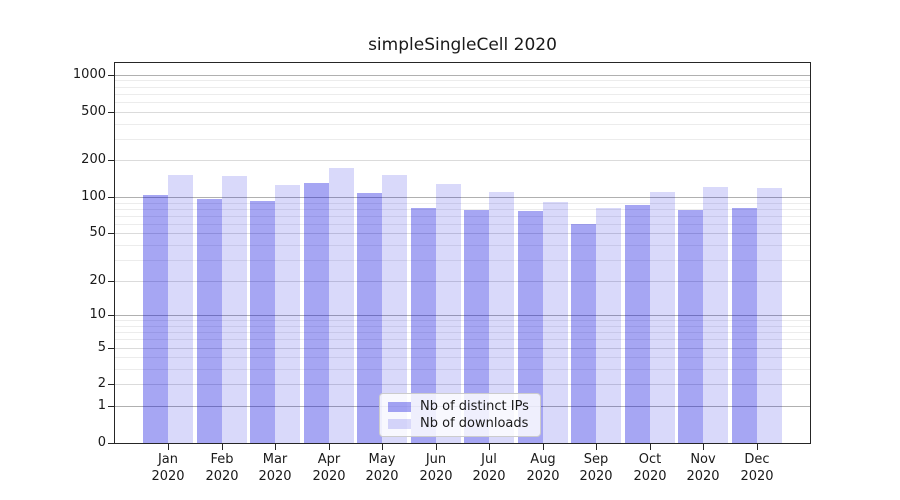 The image size is (900, 500). I want to click on legend-row-distinct-ips: Nb of distinct IPs, so click(460, 406).